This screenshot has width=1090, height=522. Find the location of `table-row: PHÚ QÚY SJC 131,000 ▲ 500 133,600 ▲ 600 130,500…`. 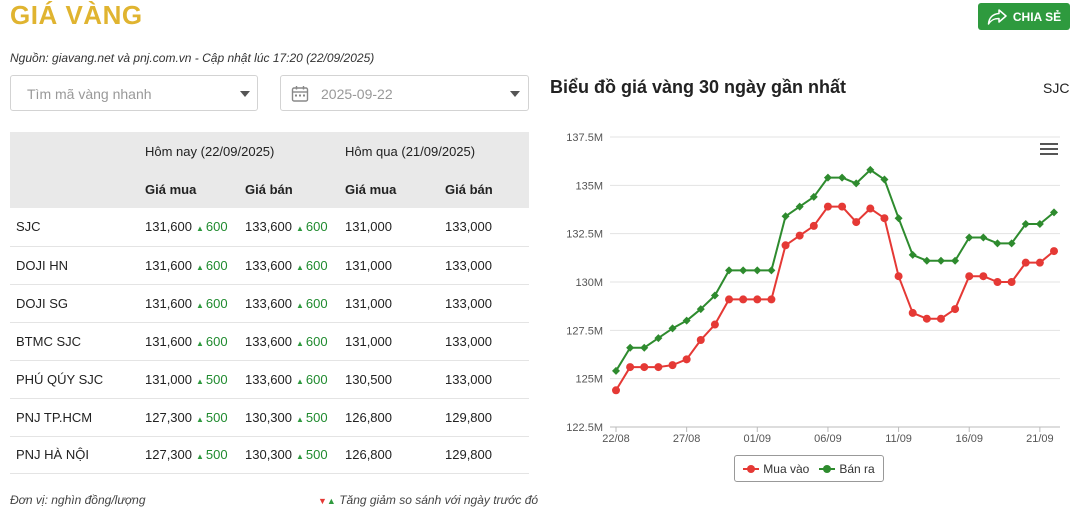

table-row: PHÚ QÚY SJC 131,000 ▲ 500 133,600 ▲ 600 130,500… is located at coordinates (269, 379).